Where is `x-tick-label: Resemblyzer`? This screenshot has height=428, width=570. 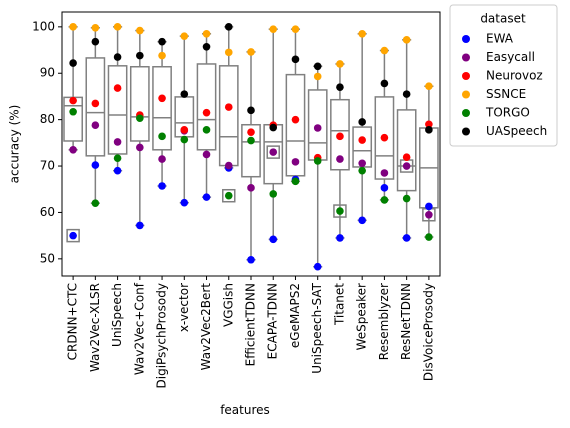
x-tick-label: Resemblyzer is located at coordinates (384, 321).